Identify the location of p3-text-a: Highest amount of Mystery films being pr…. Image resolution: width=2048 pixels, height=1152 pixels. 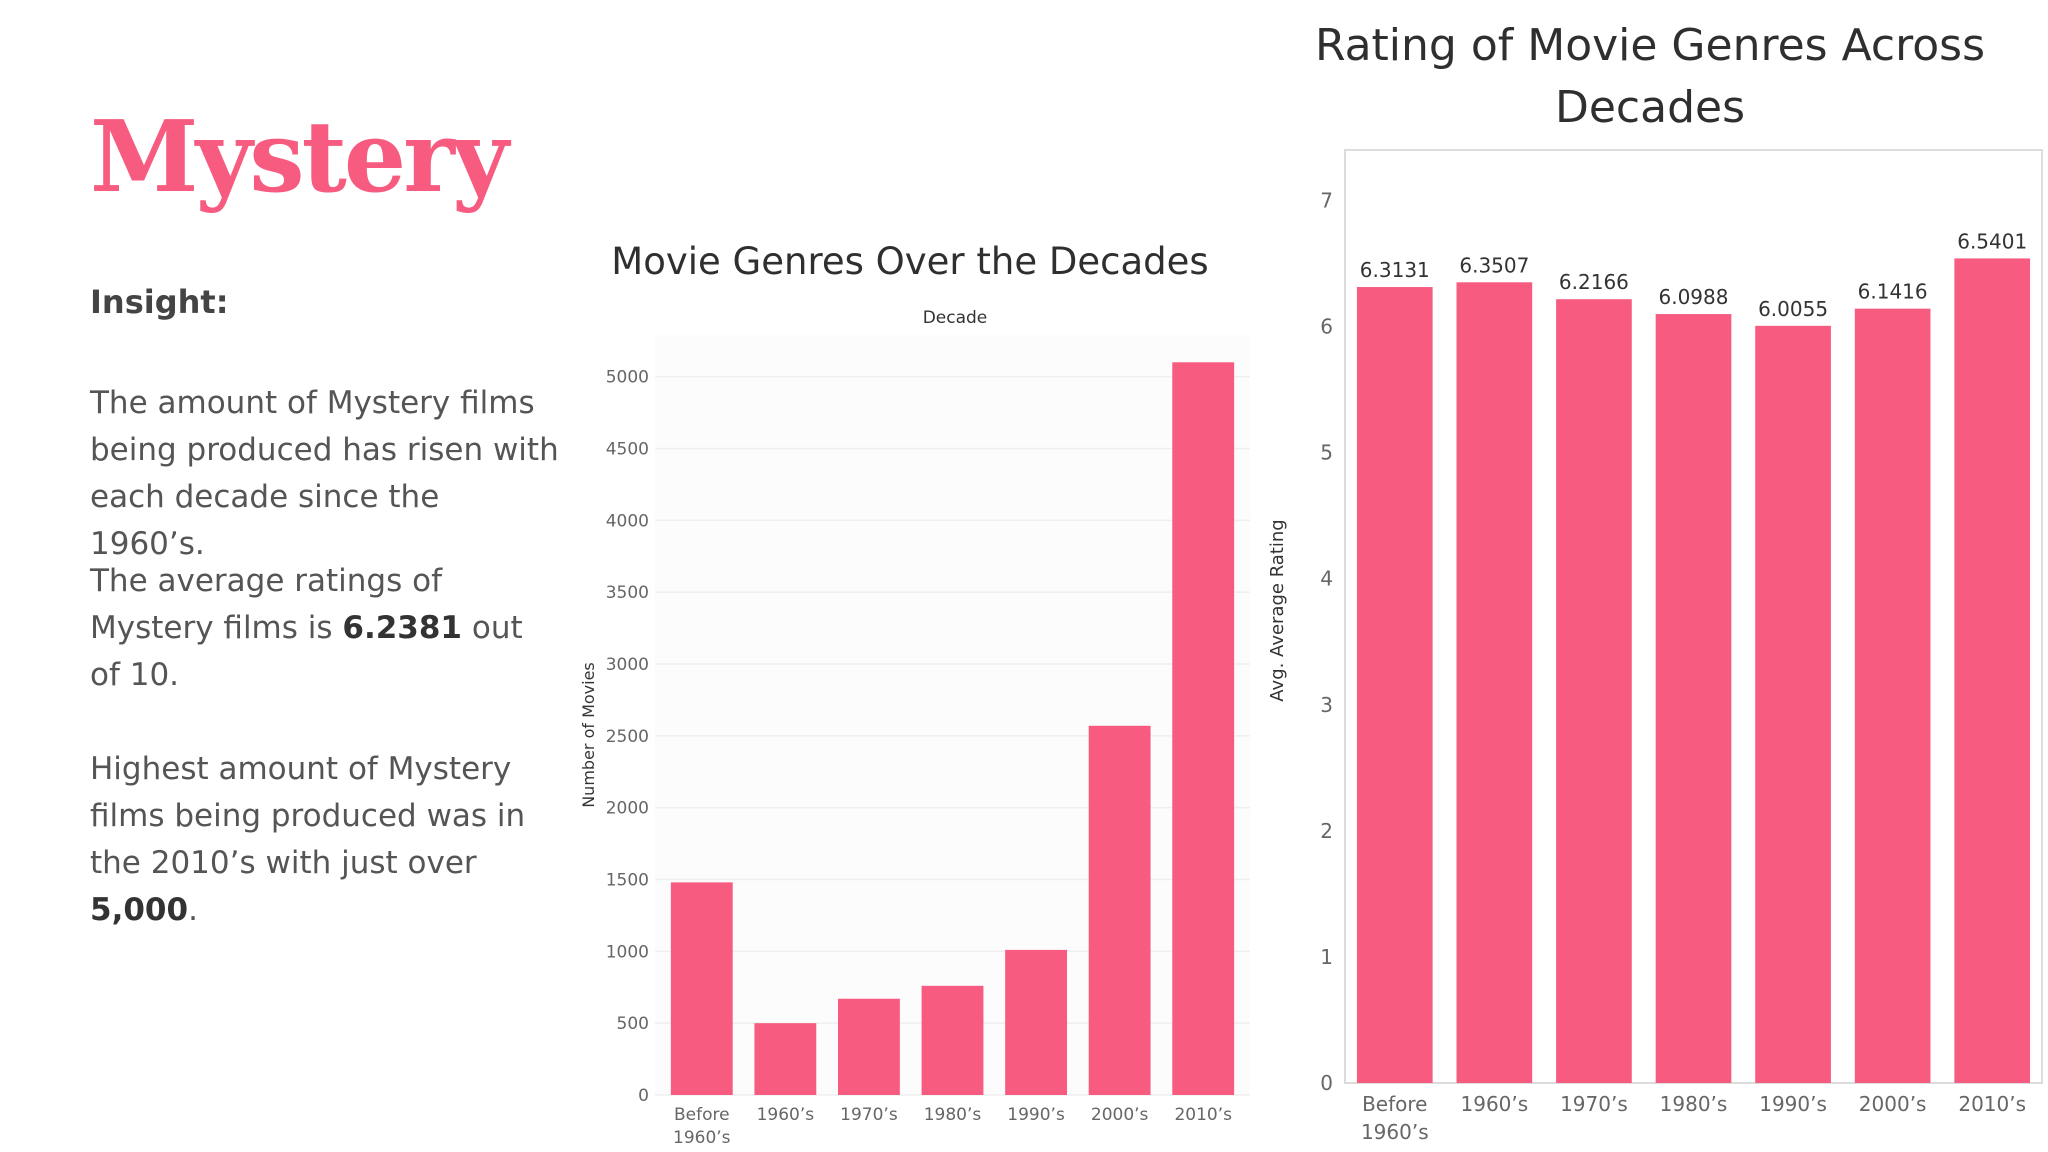
(308, 816).